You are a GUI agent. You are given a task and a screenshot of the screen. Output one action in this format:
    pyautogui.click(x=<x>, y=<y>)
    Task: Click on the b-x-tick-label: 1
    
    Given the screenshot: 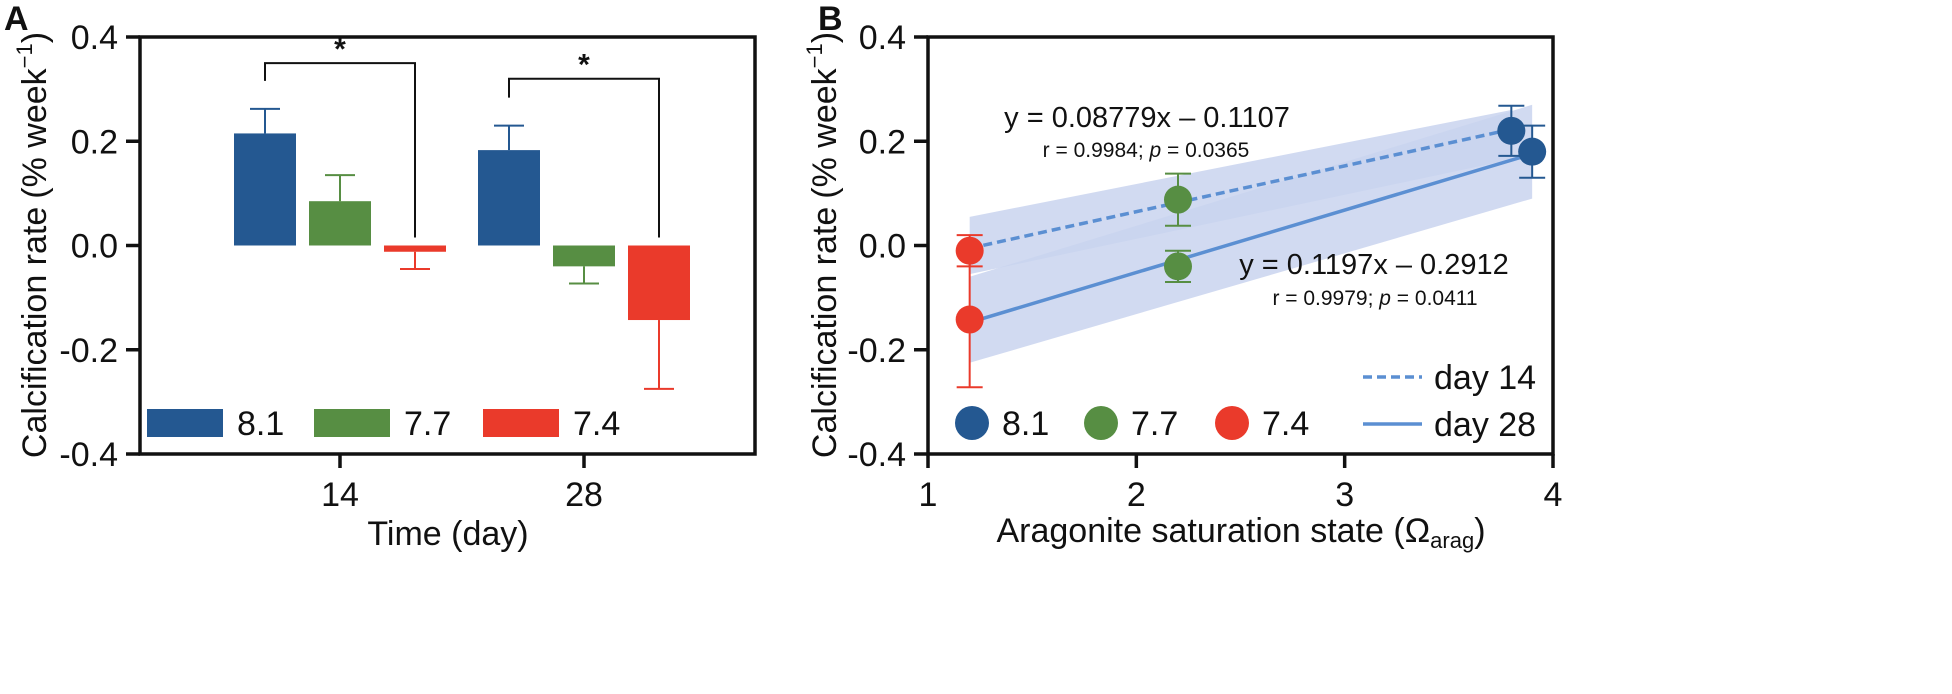 What is the action you would take?
    pyautogui.click(x=928, y=495)
    